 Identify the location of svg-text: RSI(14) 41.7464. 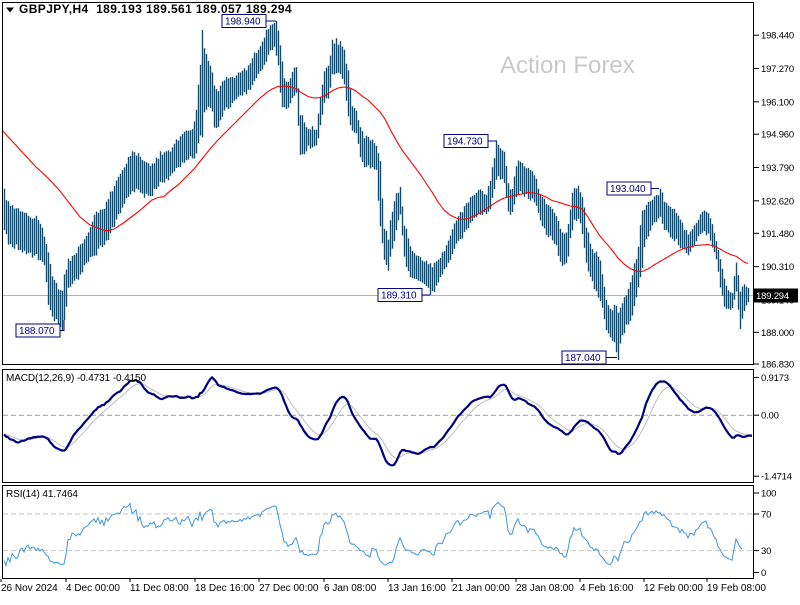
(42, 494).